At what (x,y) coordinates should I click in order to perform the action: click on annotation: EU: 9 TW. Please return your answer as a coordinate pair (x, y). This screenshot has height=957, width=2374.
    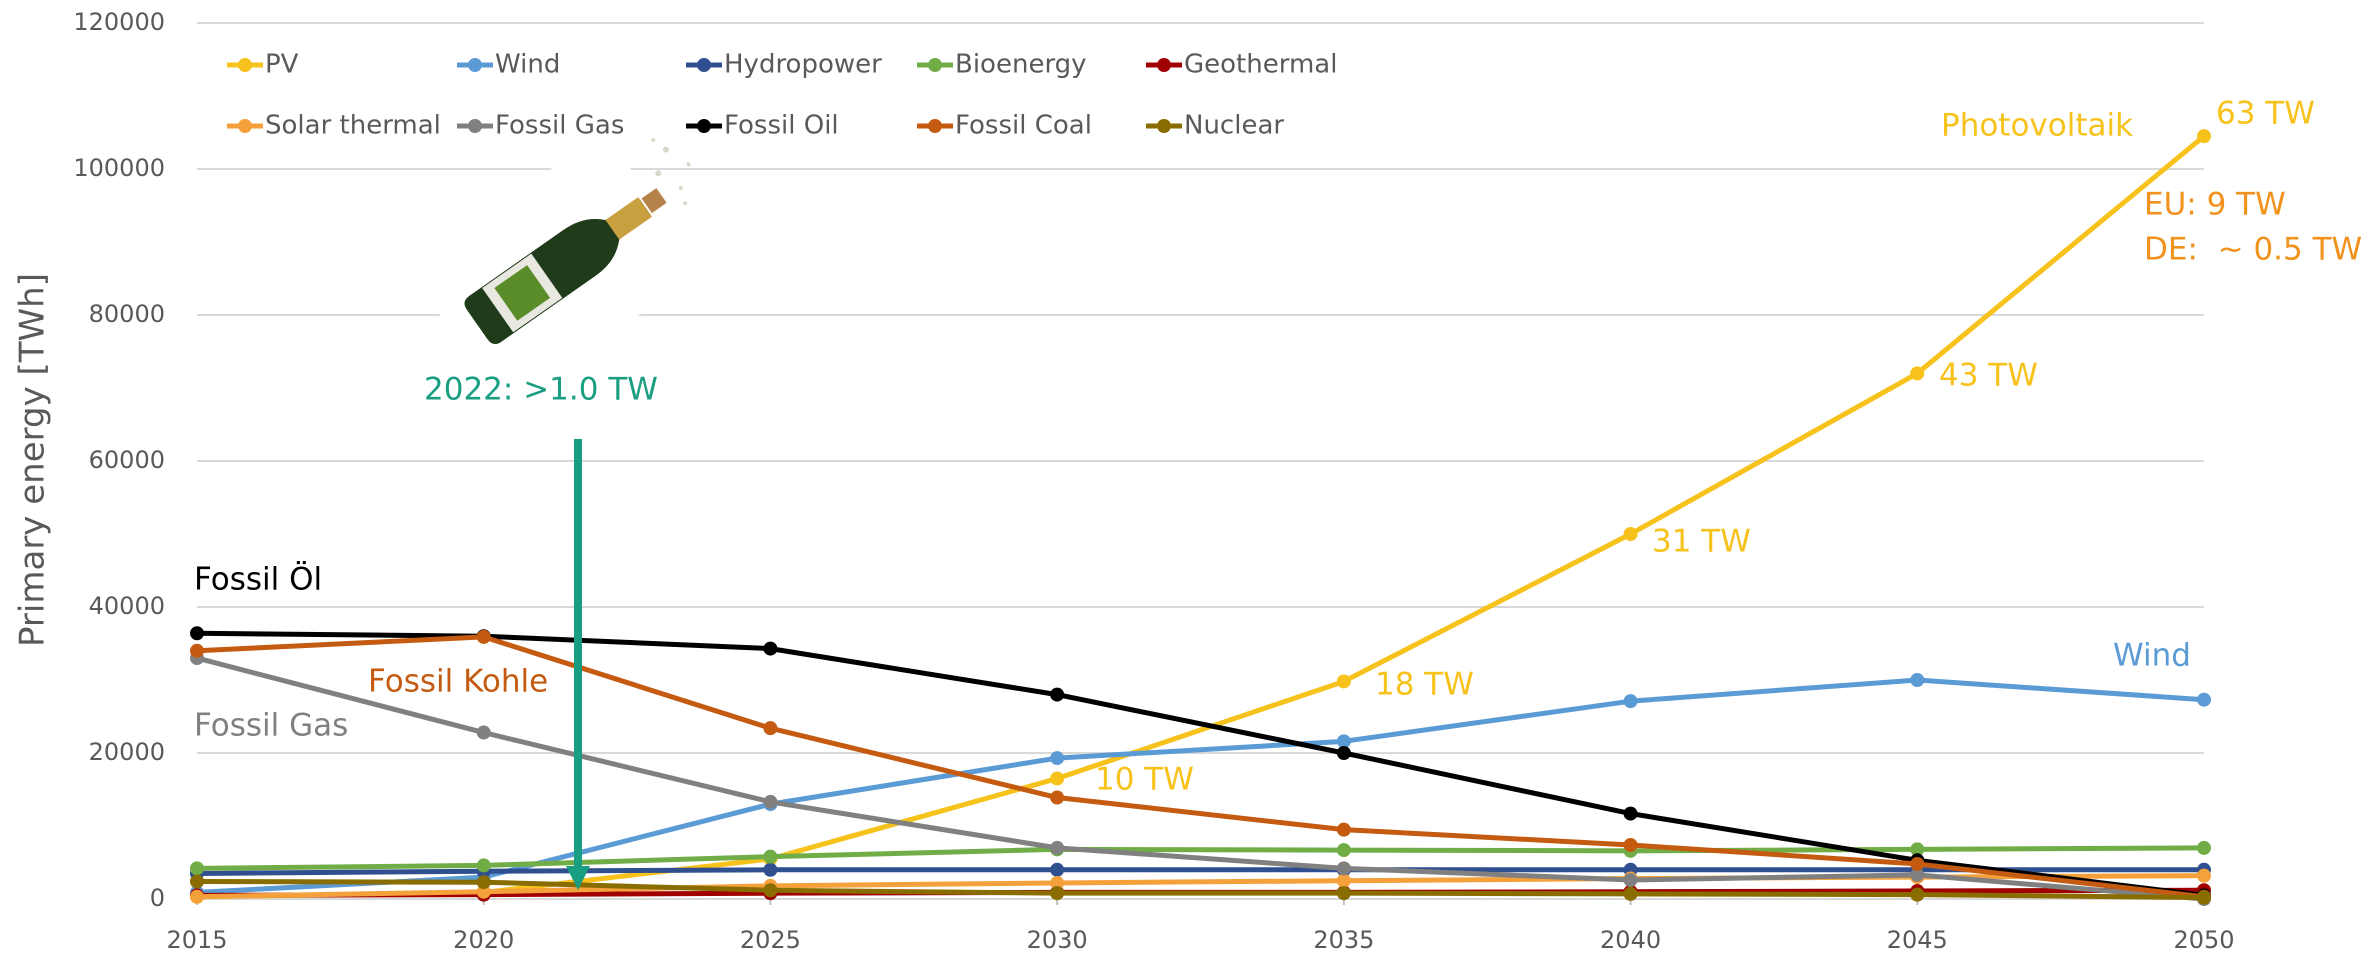
    Looking at the image, I should click on (2215, 205).